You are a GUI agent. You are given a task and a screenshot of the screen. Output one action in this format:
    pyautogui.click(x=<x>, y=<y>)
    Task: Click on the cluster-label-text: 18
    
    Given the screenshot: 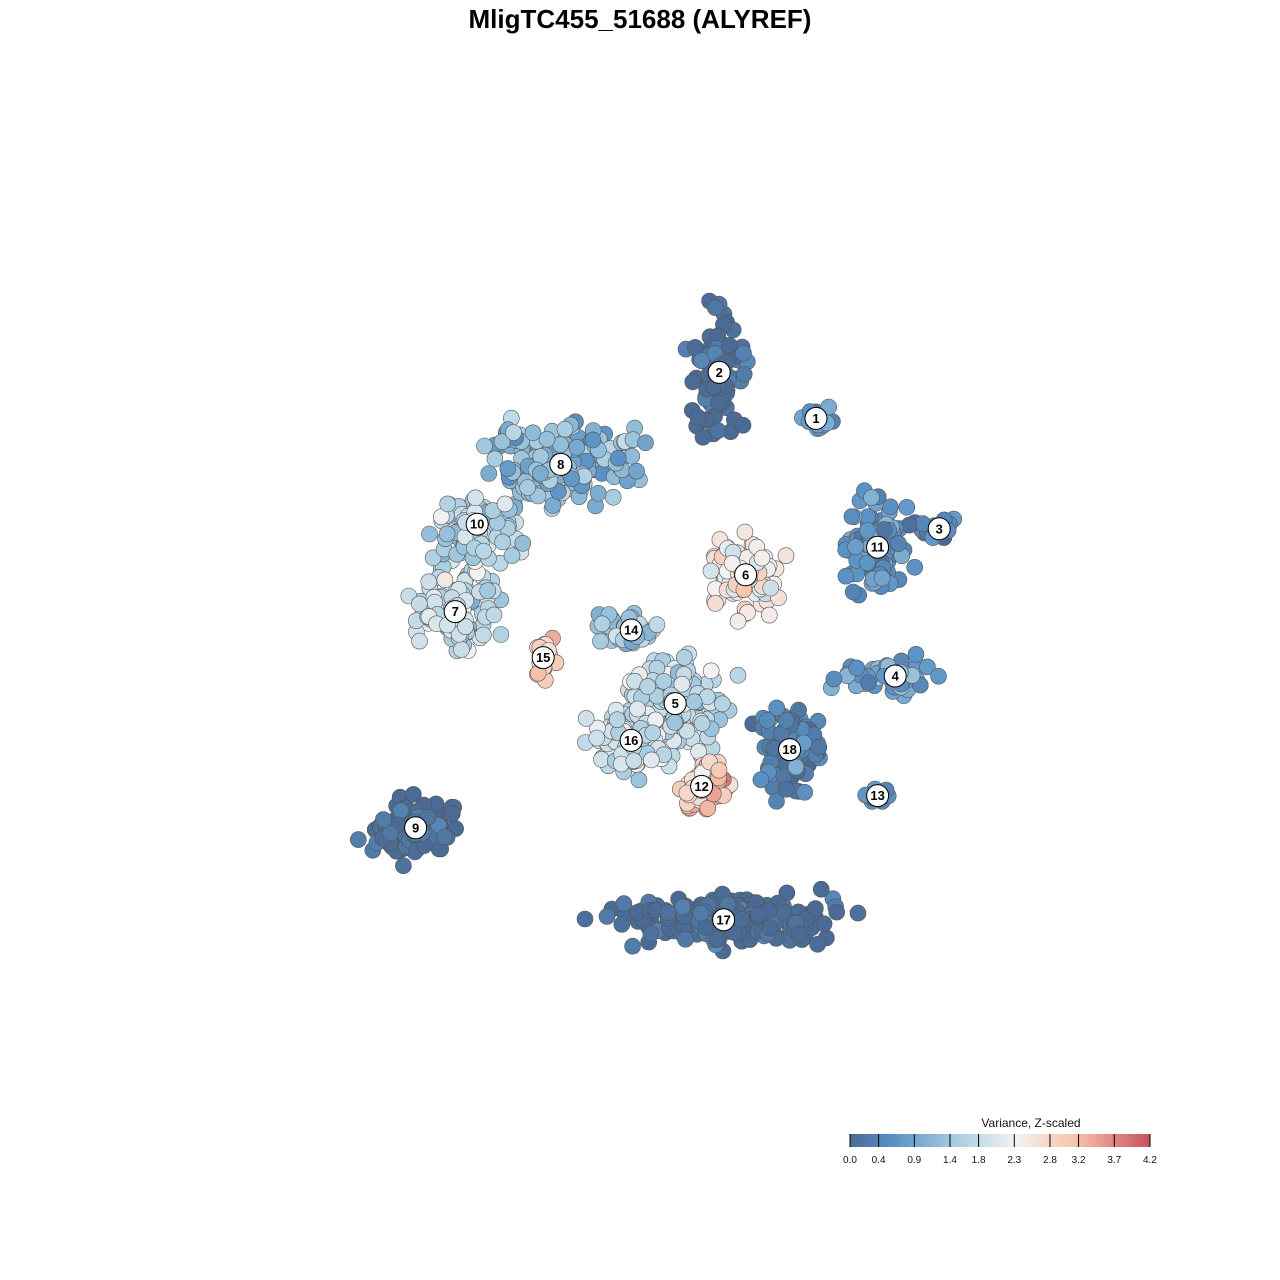 What is the action you would take?
    pyautogui.click(x=789, y=749)
    